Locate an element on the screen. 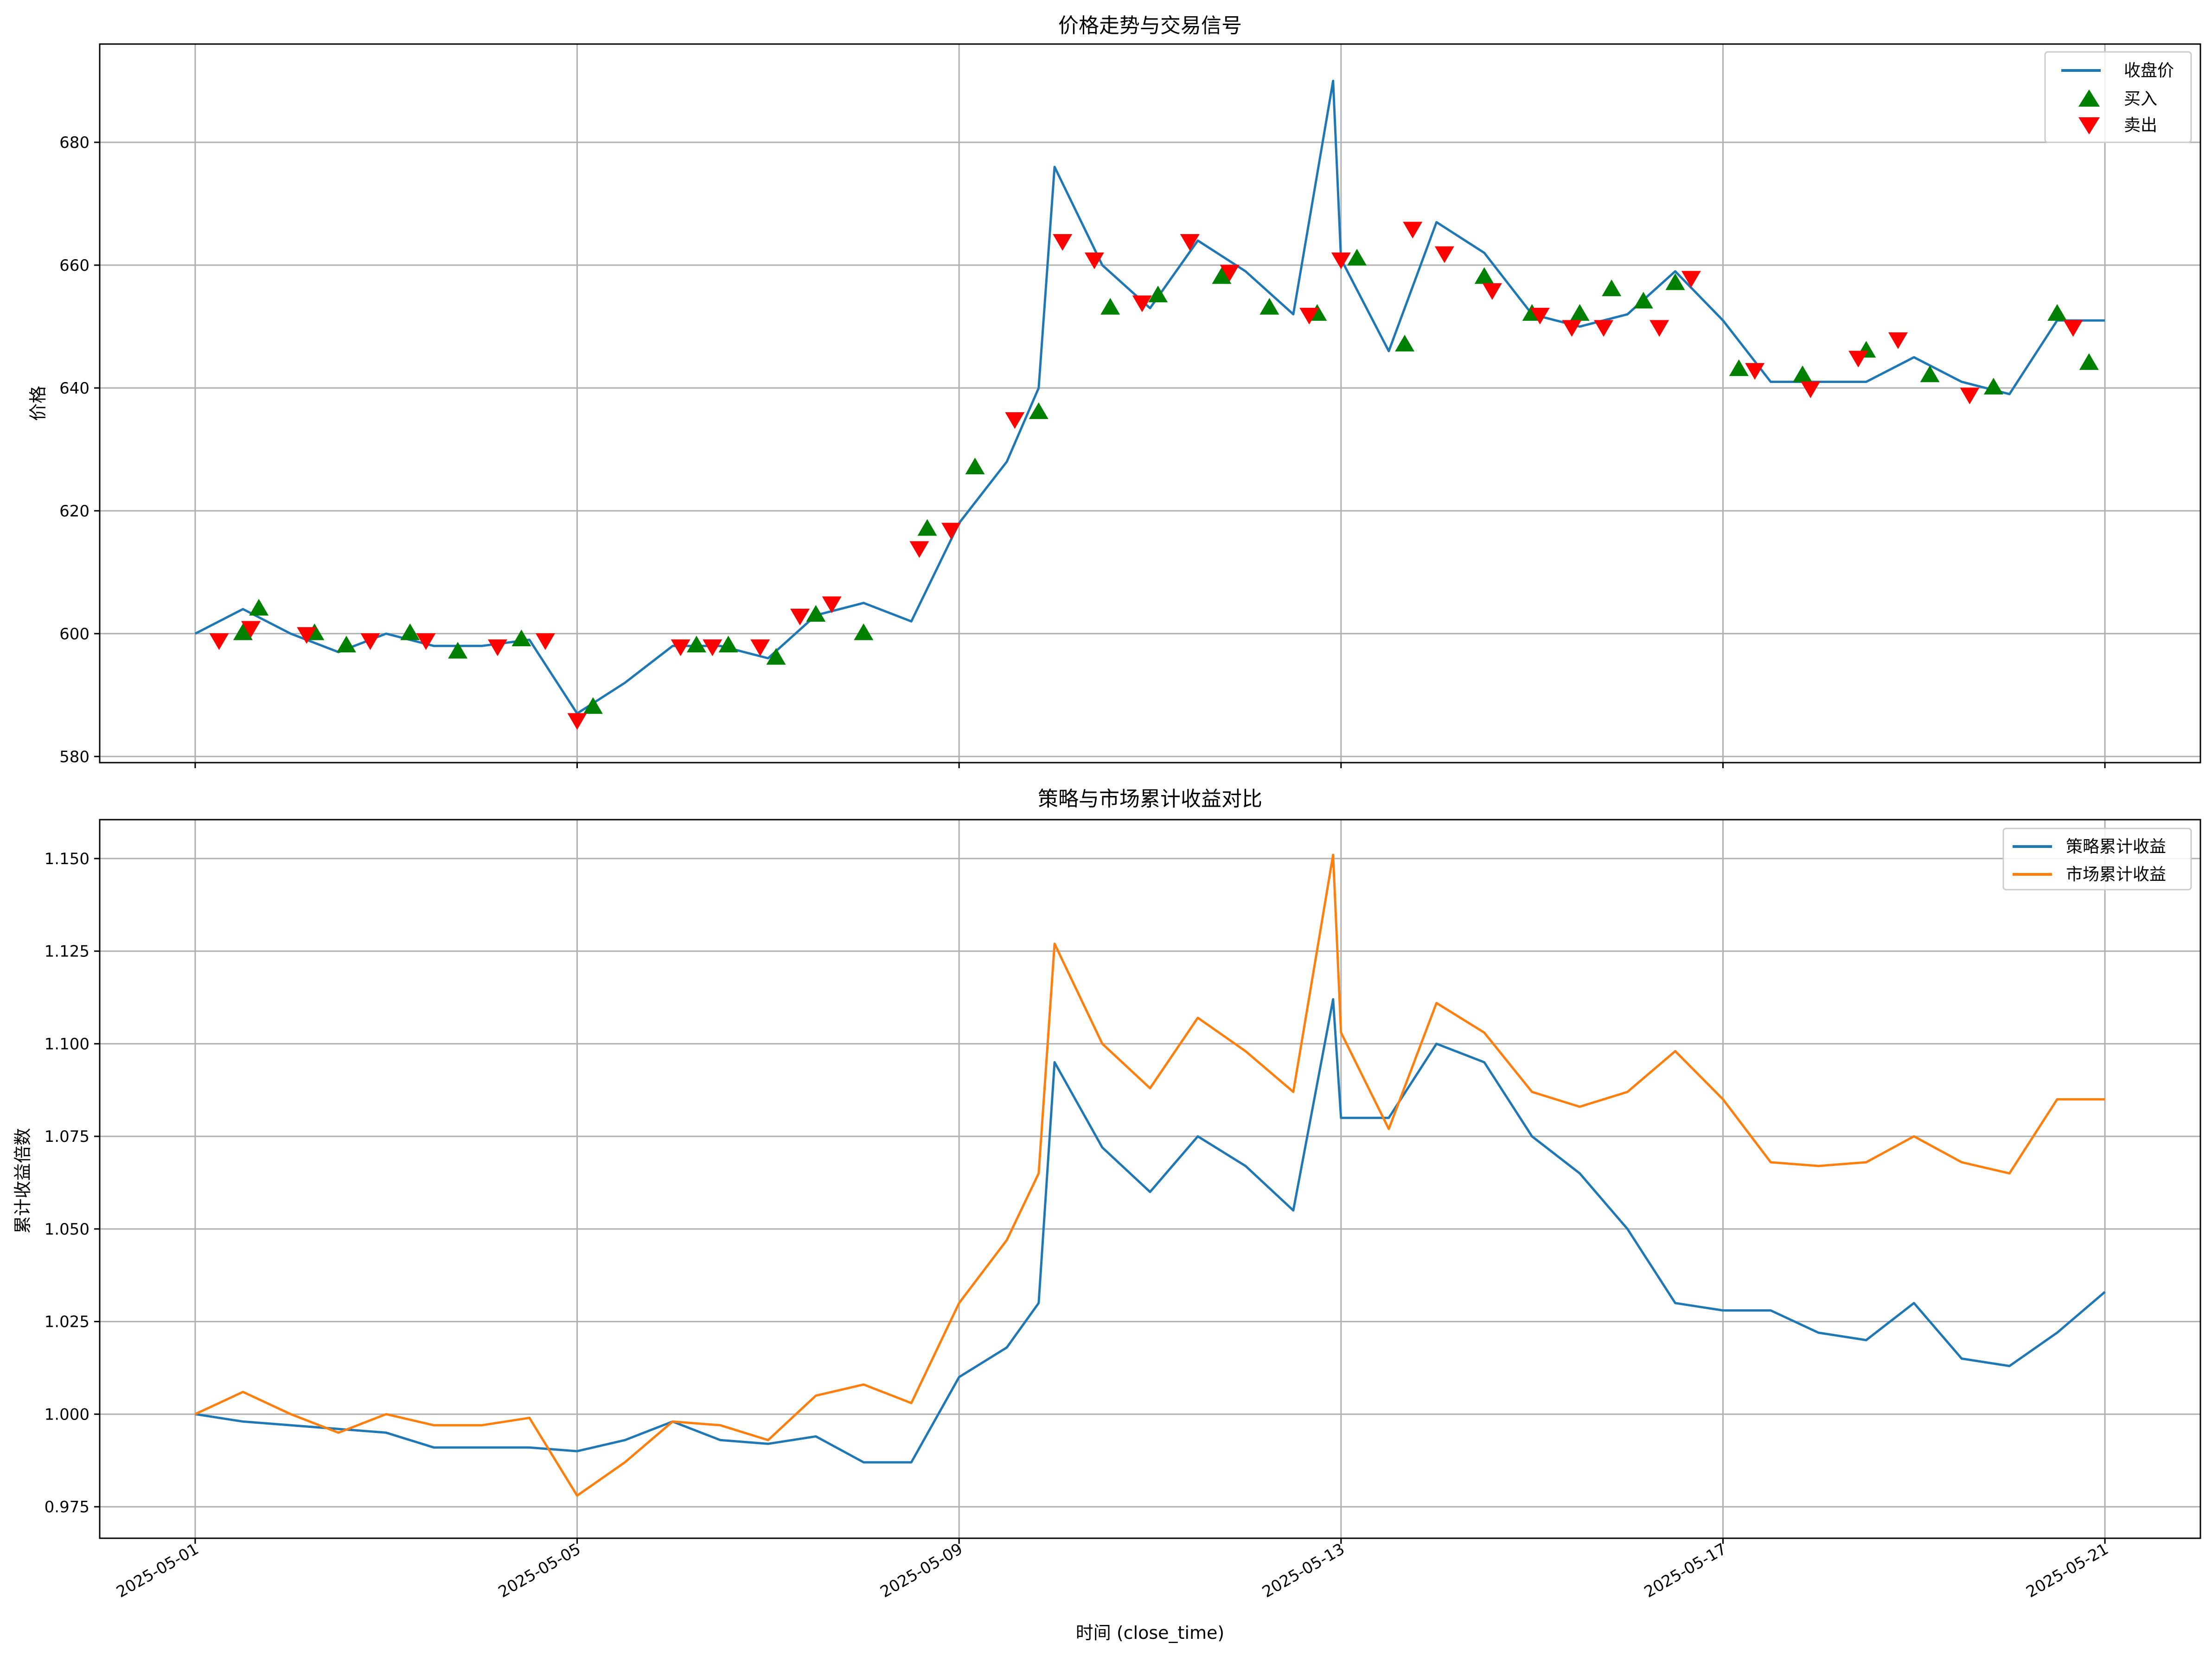 The width and height of the screenshot is (2212, 1656). y-tick-label: 660 is located at coordinates (74, 265).